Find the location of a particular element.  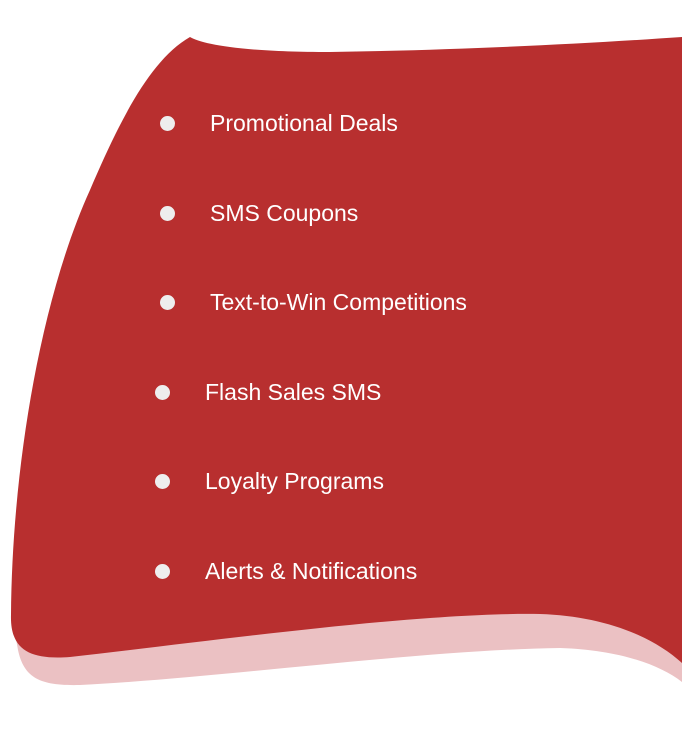

list-item: Flash Sales SMS is located at coordinates (268, 392).